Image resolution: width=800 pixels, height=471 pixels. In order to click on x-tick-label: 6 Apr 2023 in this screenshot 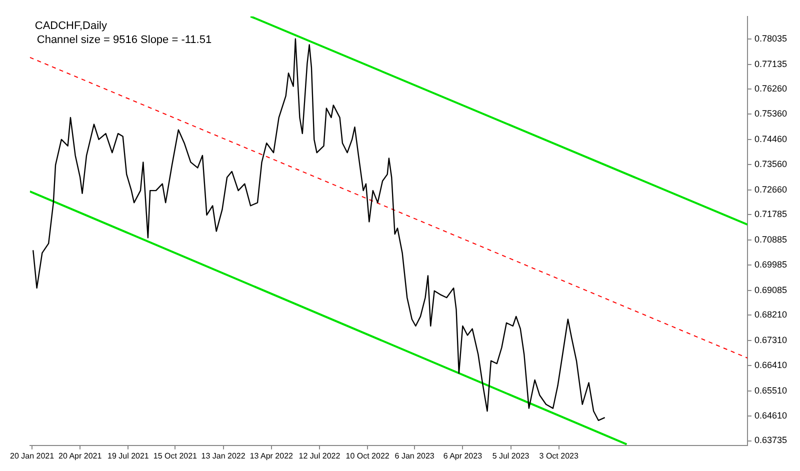, I will do `click(463, 455)`.